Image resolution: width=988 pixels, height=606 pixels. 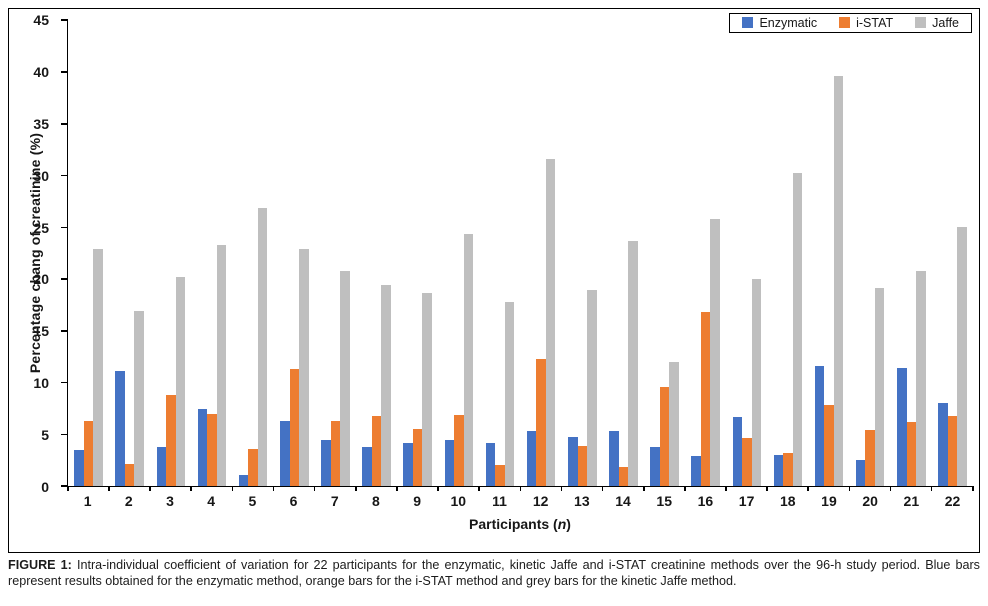 I want to click on x-category-label: 1, so click(x=87, y=501).